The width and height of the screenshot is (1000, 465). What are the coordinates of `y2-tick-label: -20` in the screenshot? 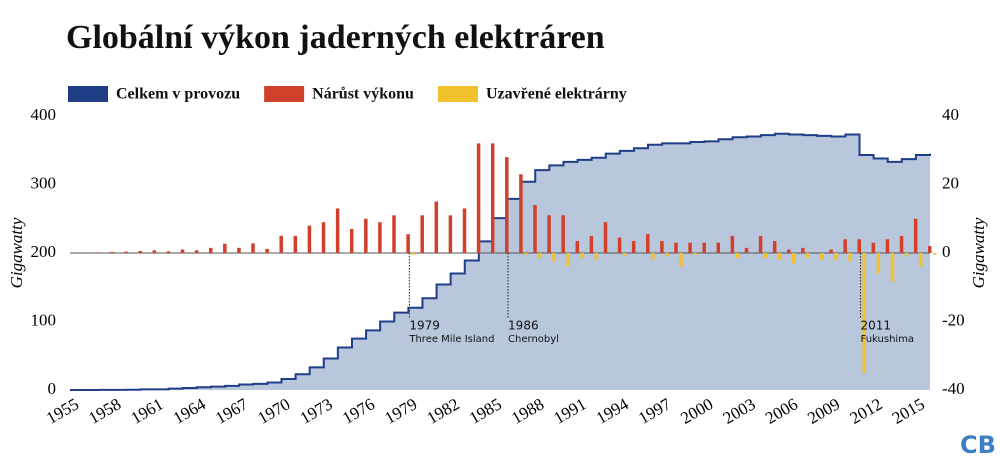 It's located at (953, 319).